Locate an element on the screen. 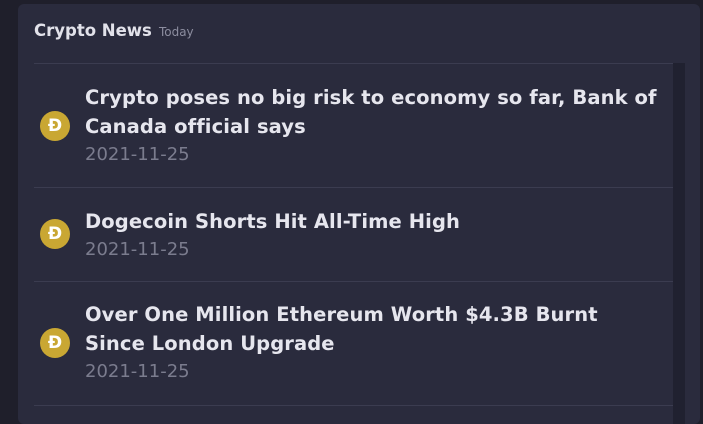 The image size is (703, 424). card-title: Crypto News is located at coordinates (93, 30).